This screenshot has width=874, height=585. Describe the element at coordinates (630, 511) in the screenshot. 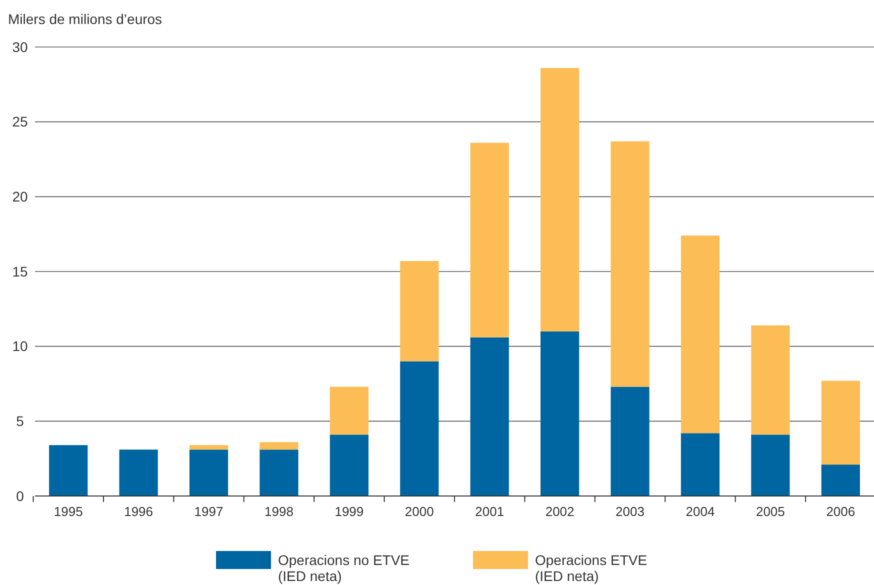

I see `x-tick-label: 2003` at that location.